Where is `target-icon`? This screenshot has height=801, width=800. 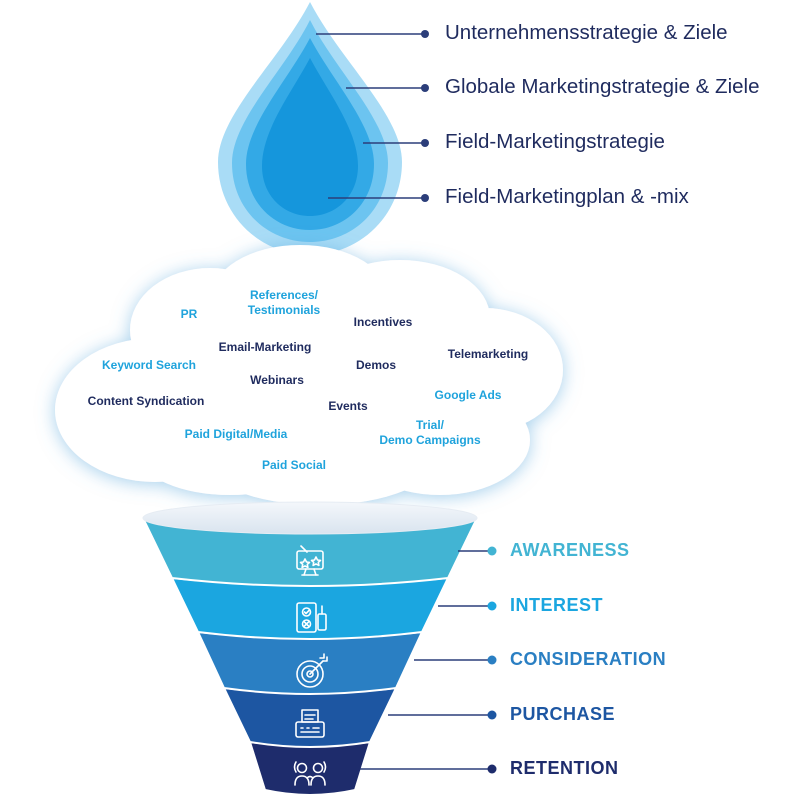 target-icon is located at coordinates (312, 670).